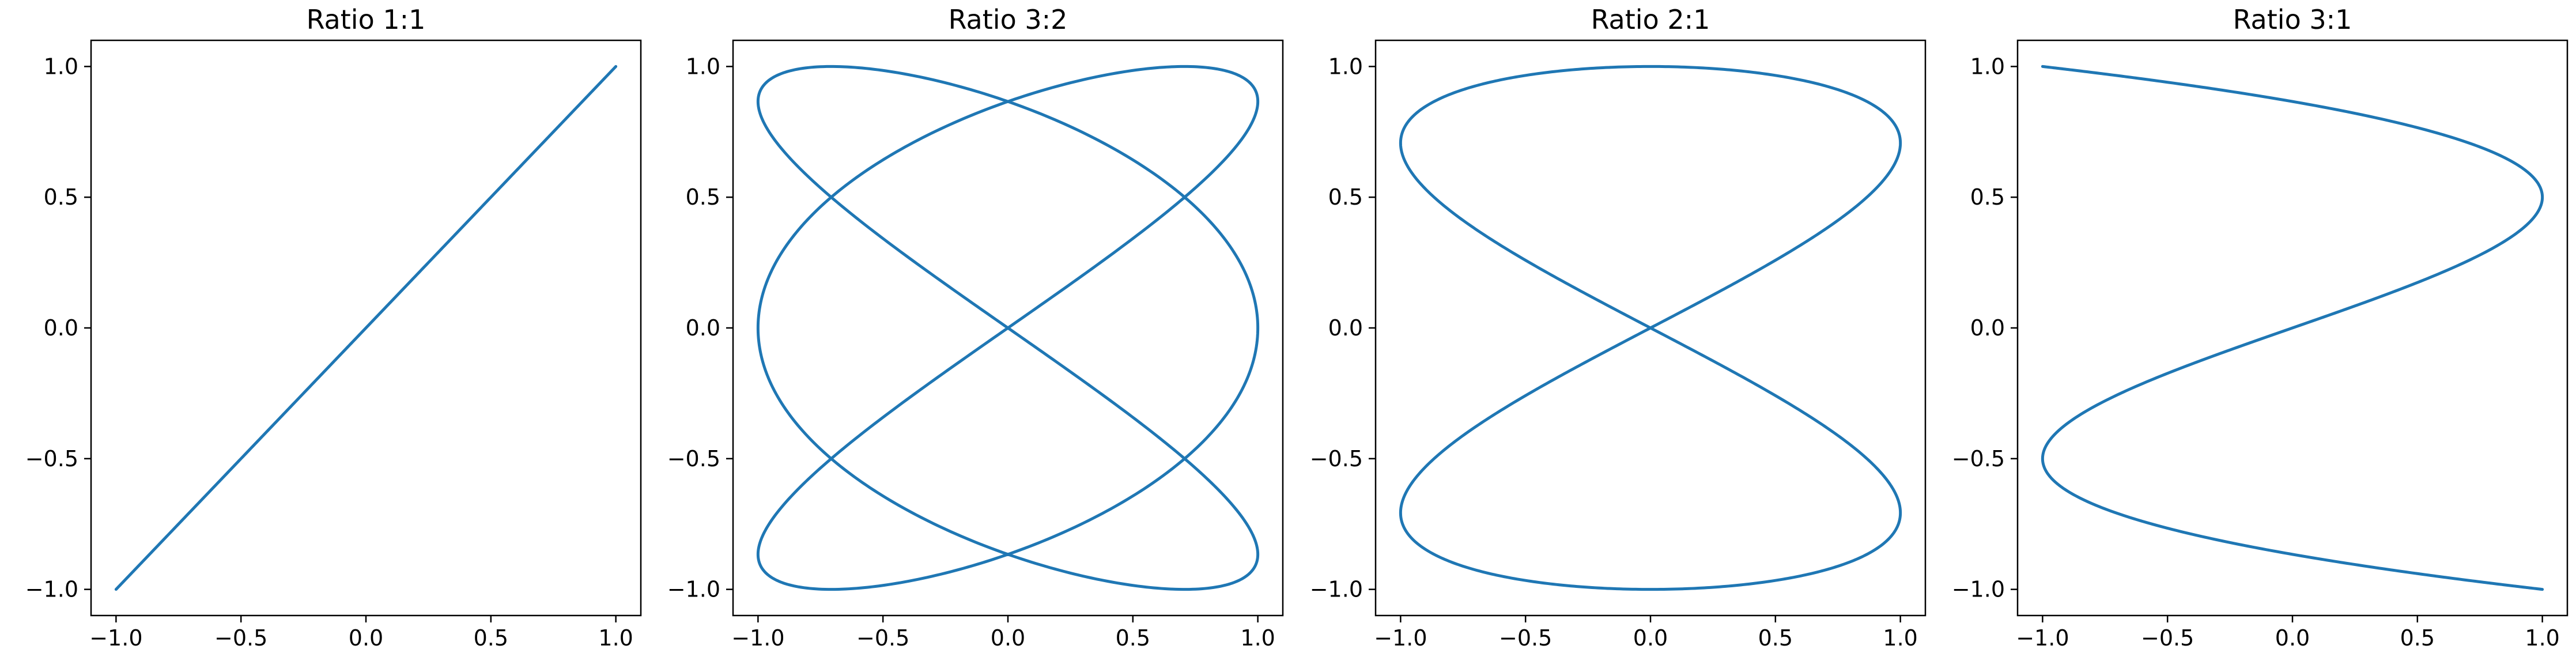  Describe the element at coordinates (2292, 20) in the screenshot. I see `subplot-title: Ratio 3:1` at that location.